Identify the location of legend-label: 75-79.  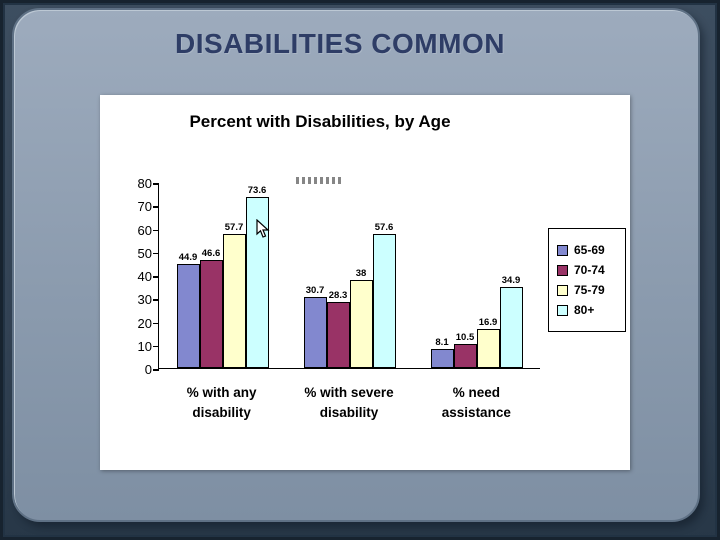
(589, 290).